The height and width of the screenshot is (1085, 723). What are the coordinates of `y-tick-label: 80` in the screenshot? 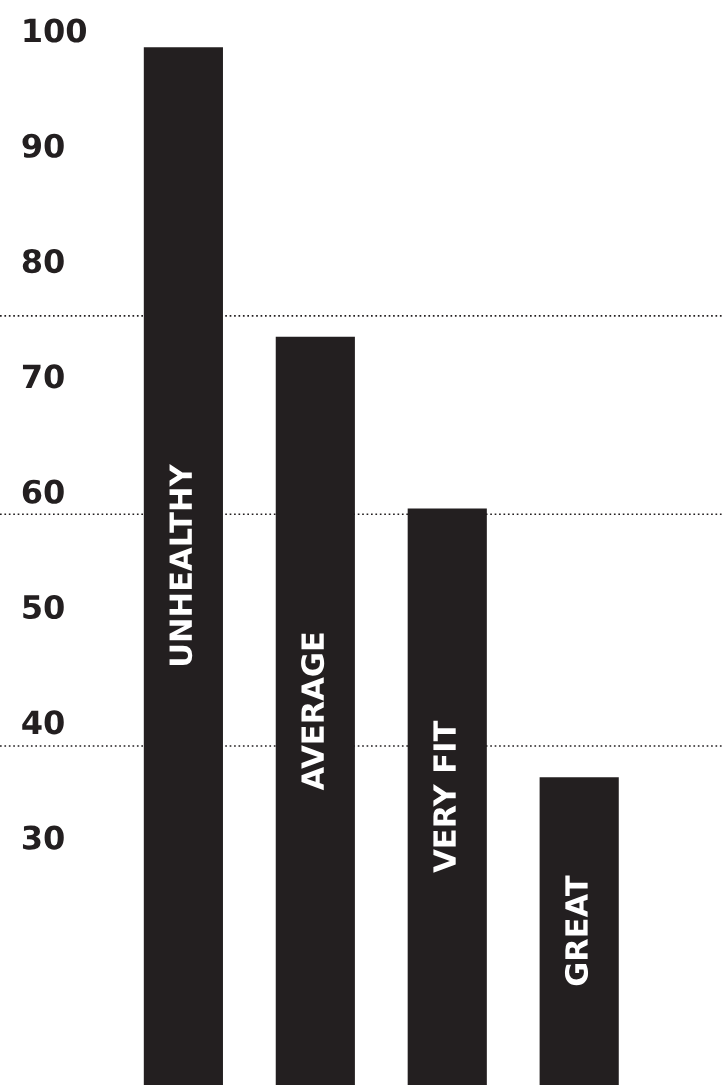 It's located at (43, 261).